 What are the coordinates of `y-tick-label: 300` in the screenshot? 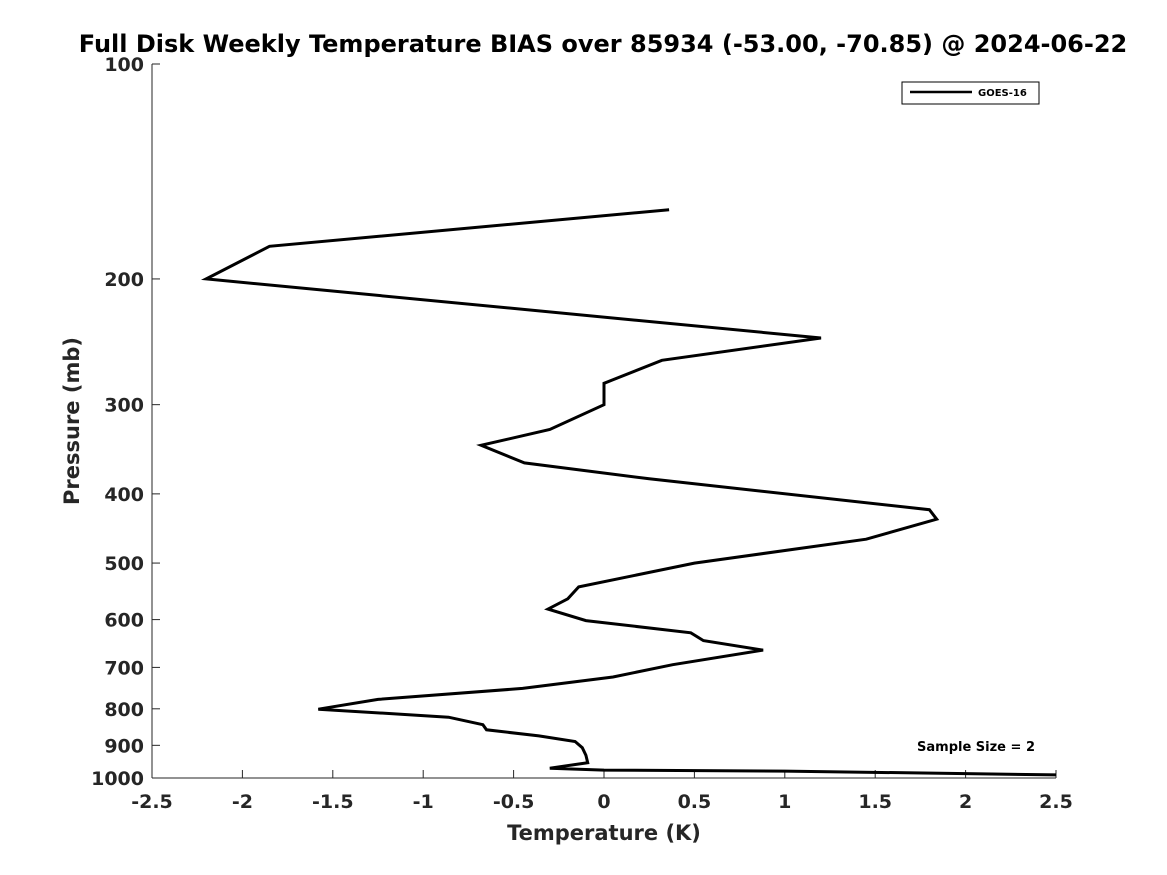 It's located at (124, 406).